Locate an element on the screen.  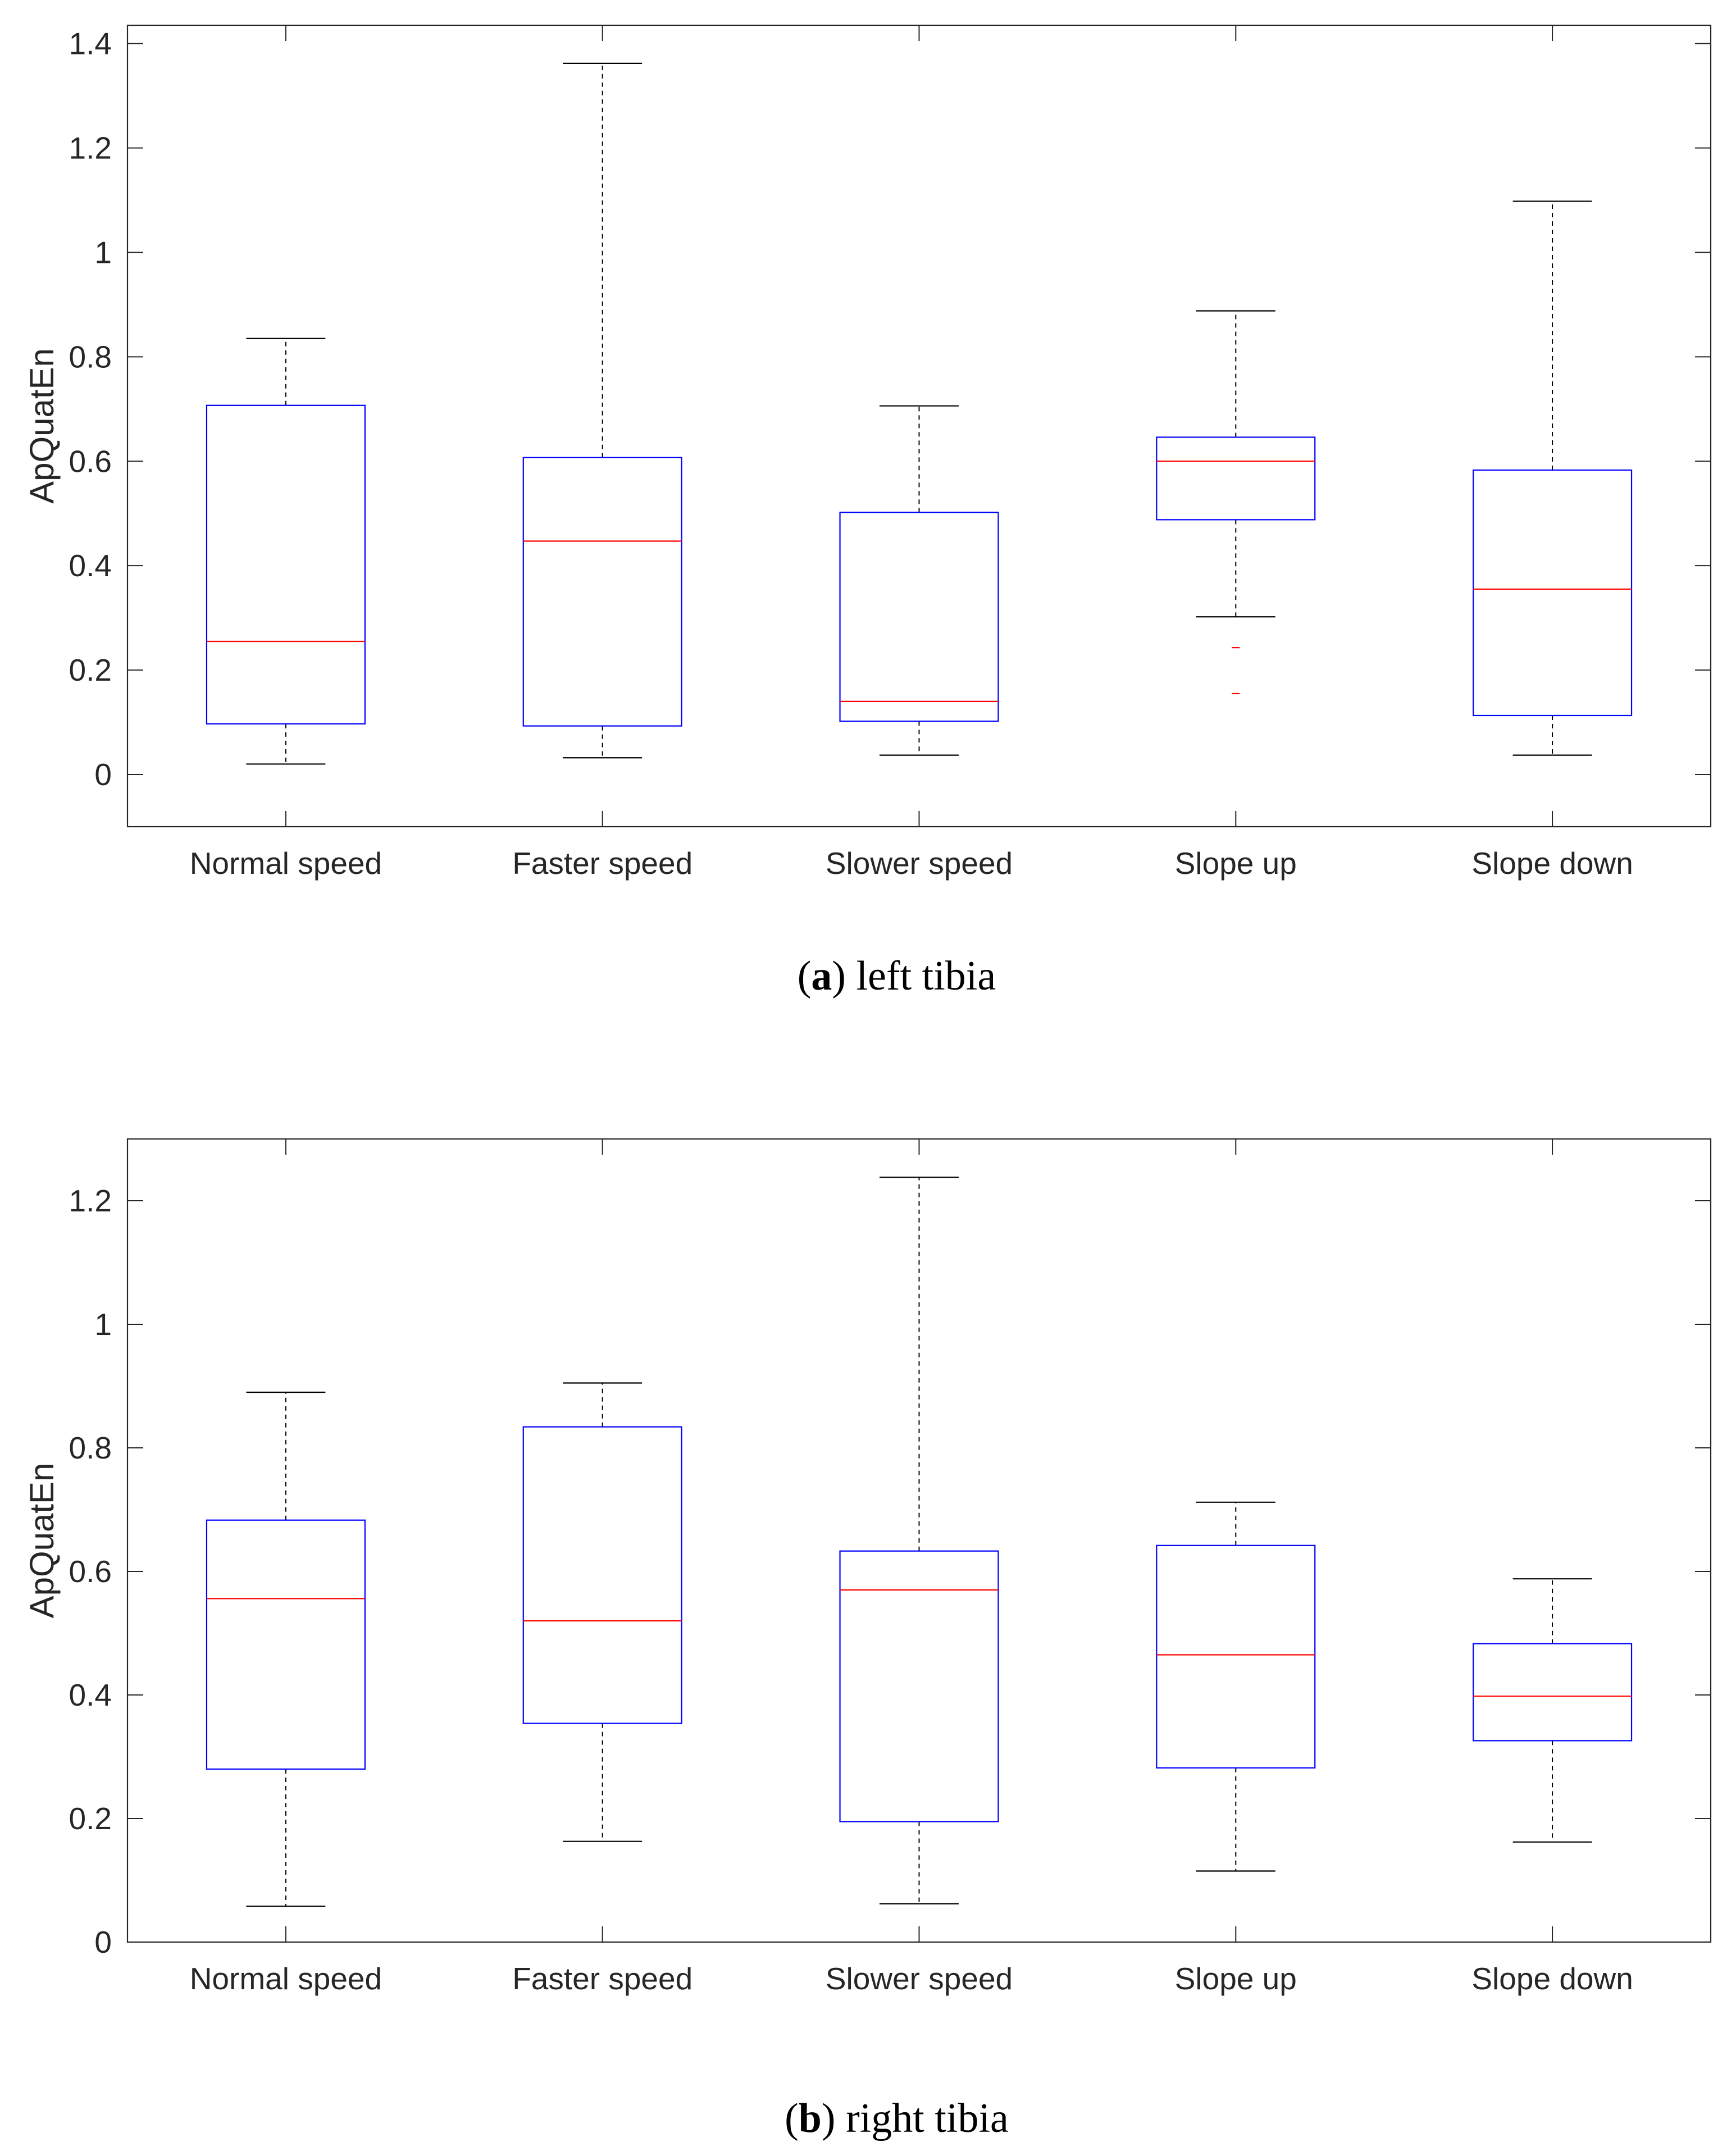
panel-caption: (b) right tibia is located at coordinates (897, 2118).